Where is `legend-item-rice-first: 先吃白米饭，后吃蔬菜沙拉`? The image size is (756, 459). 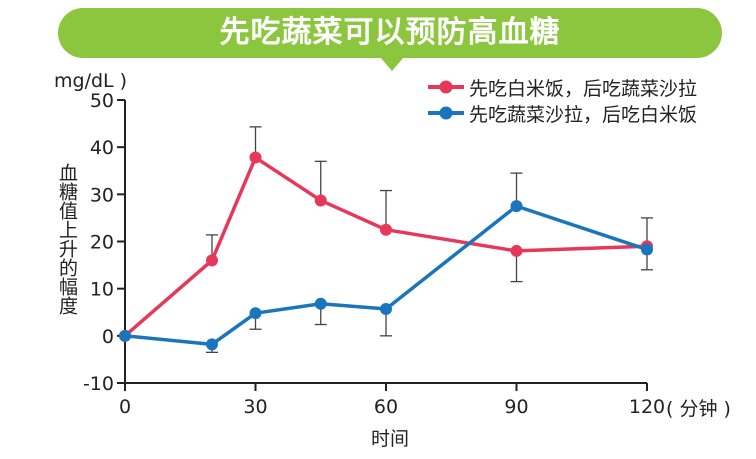 legend-item-rice-first: 先吃白米饭，后吃蔬菜沙拉 is located at coordinates (562, 87).